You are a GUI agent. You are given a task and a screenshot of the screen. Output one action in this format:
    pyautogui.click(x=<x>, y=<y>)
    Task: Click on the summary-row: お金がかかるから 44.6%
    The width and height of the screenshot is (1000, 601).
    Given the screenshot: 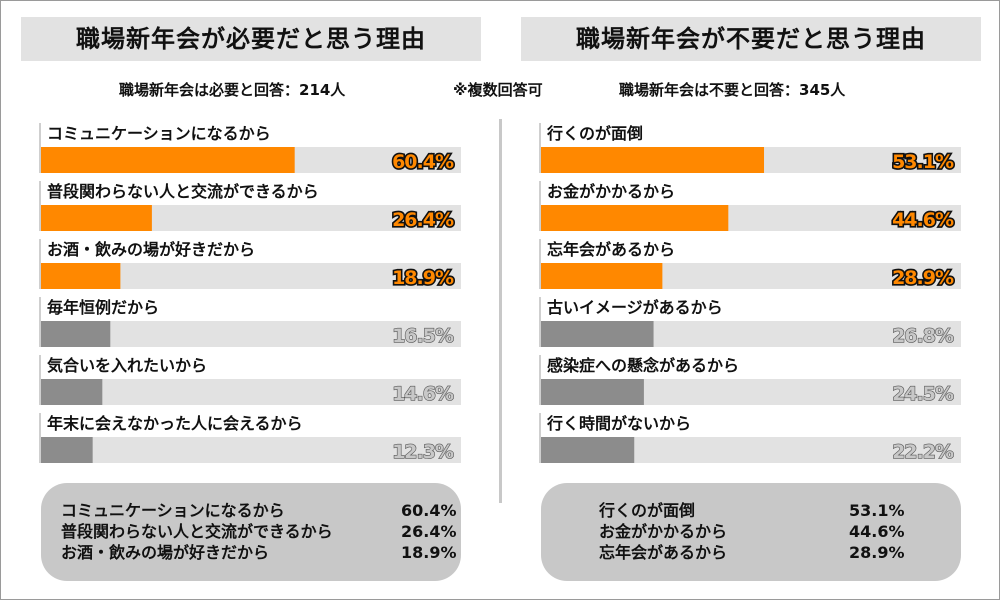 What is the action you would take?
    pyautogui.click(x=764, y=532)
    